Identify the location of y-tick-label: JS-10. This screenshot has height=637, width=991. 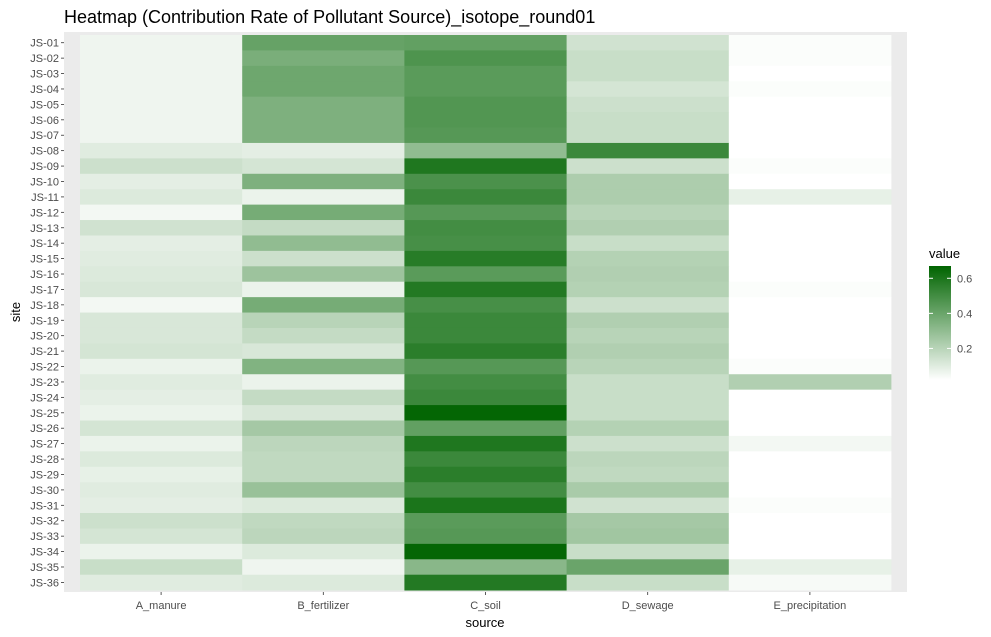
(44, 182).